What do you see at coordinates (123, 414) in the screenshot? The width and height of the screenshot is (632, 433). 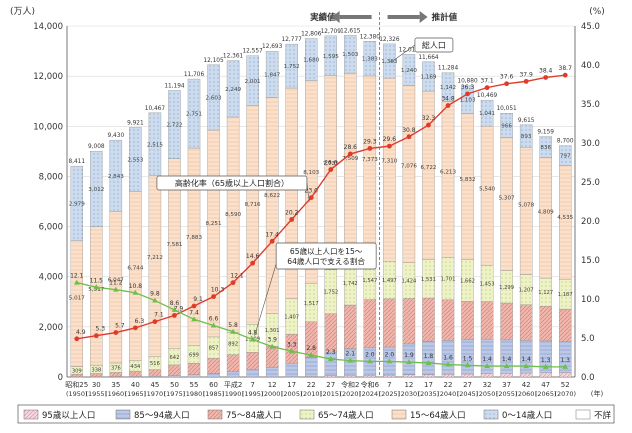 I see `legend-swatch-p85` at bounding box center [123, 414].